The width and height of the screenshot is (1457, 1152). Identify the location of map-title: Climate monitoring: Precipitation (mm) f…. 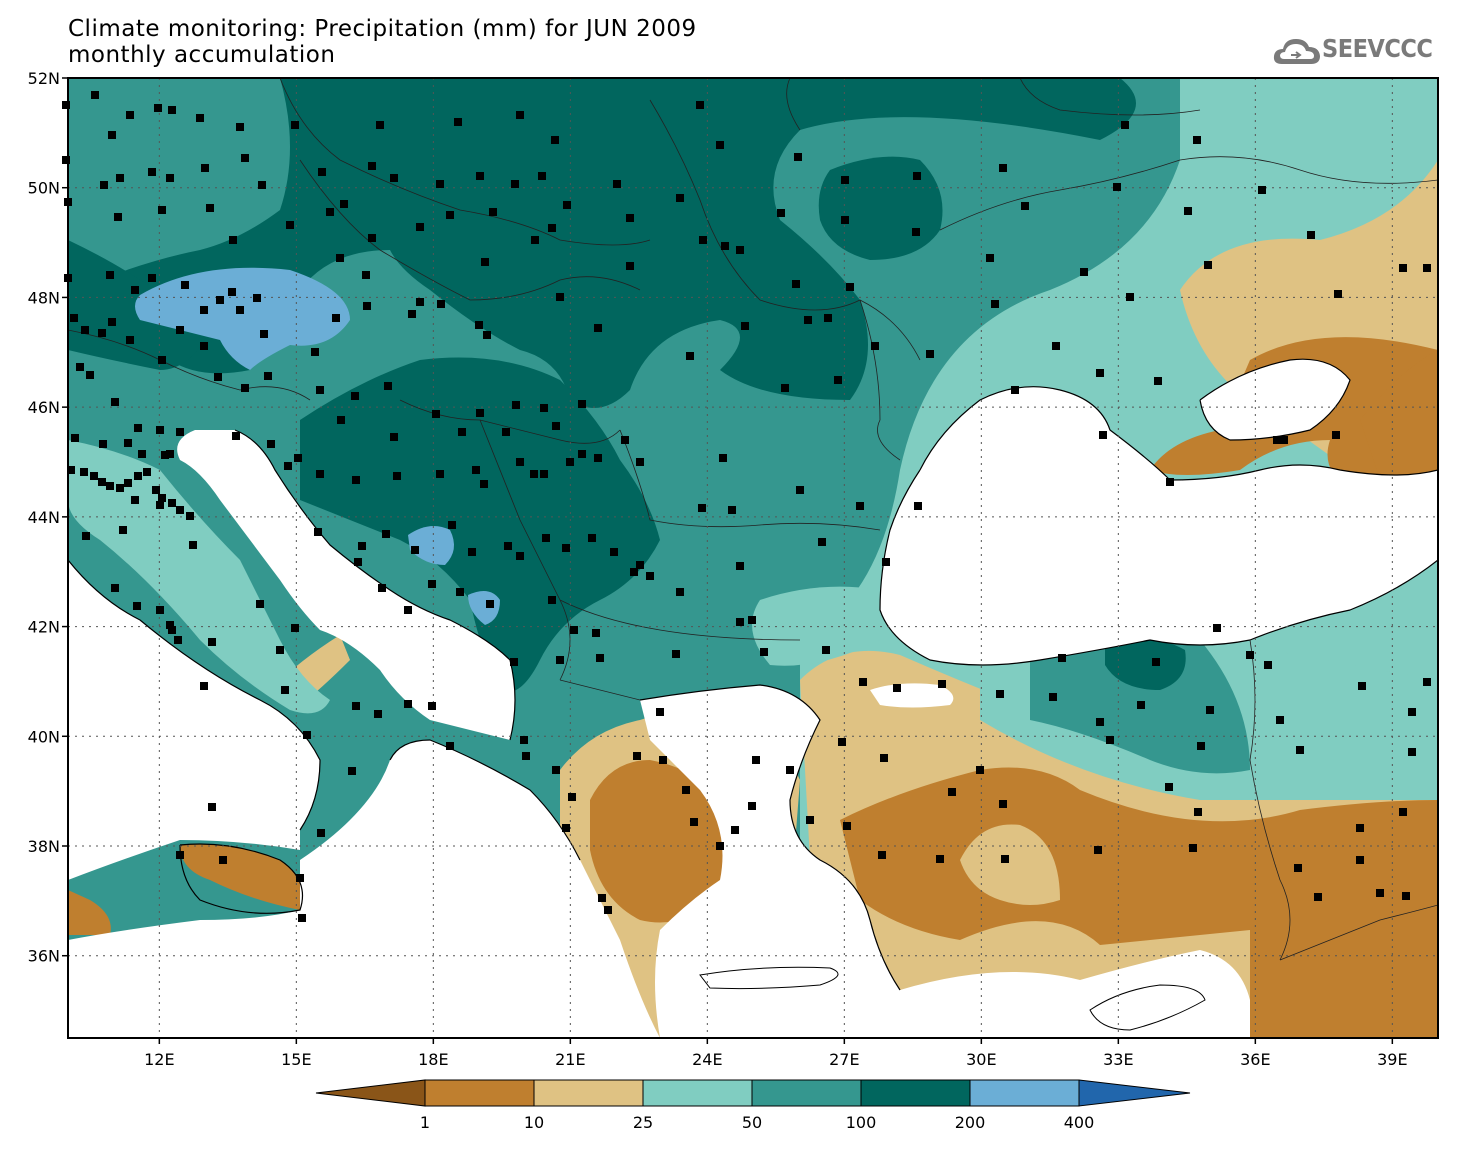
(382, 42).